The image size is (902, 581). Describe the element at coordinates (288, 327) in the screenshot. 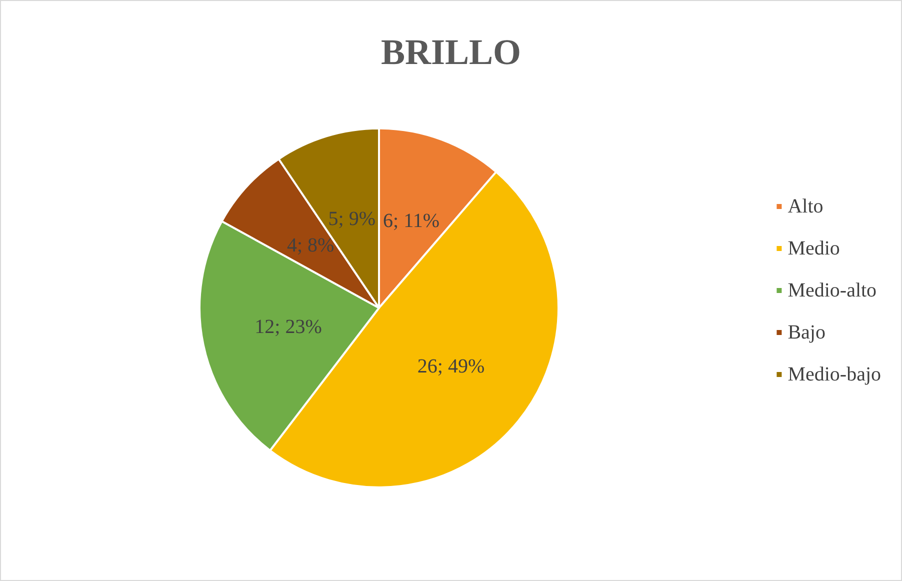

I see `data-label: 12; 23%` at that location.